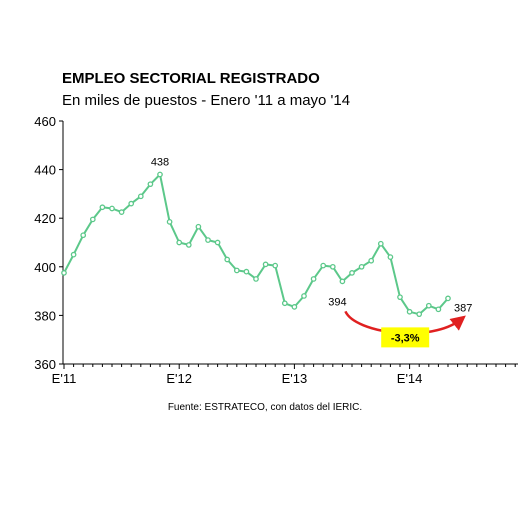 This screenshot has width=530, height=530. I want to click on x-tick-label: E'12, so click(179, 378).